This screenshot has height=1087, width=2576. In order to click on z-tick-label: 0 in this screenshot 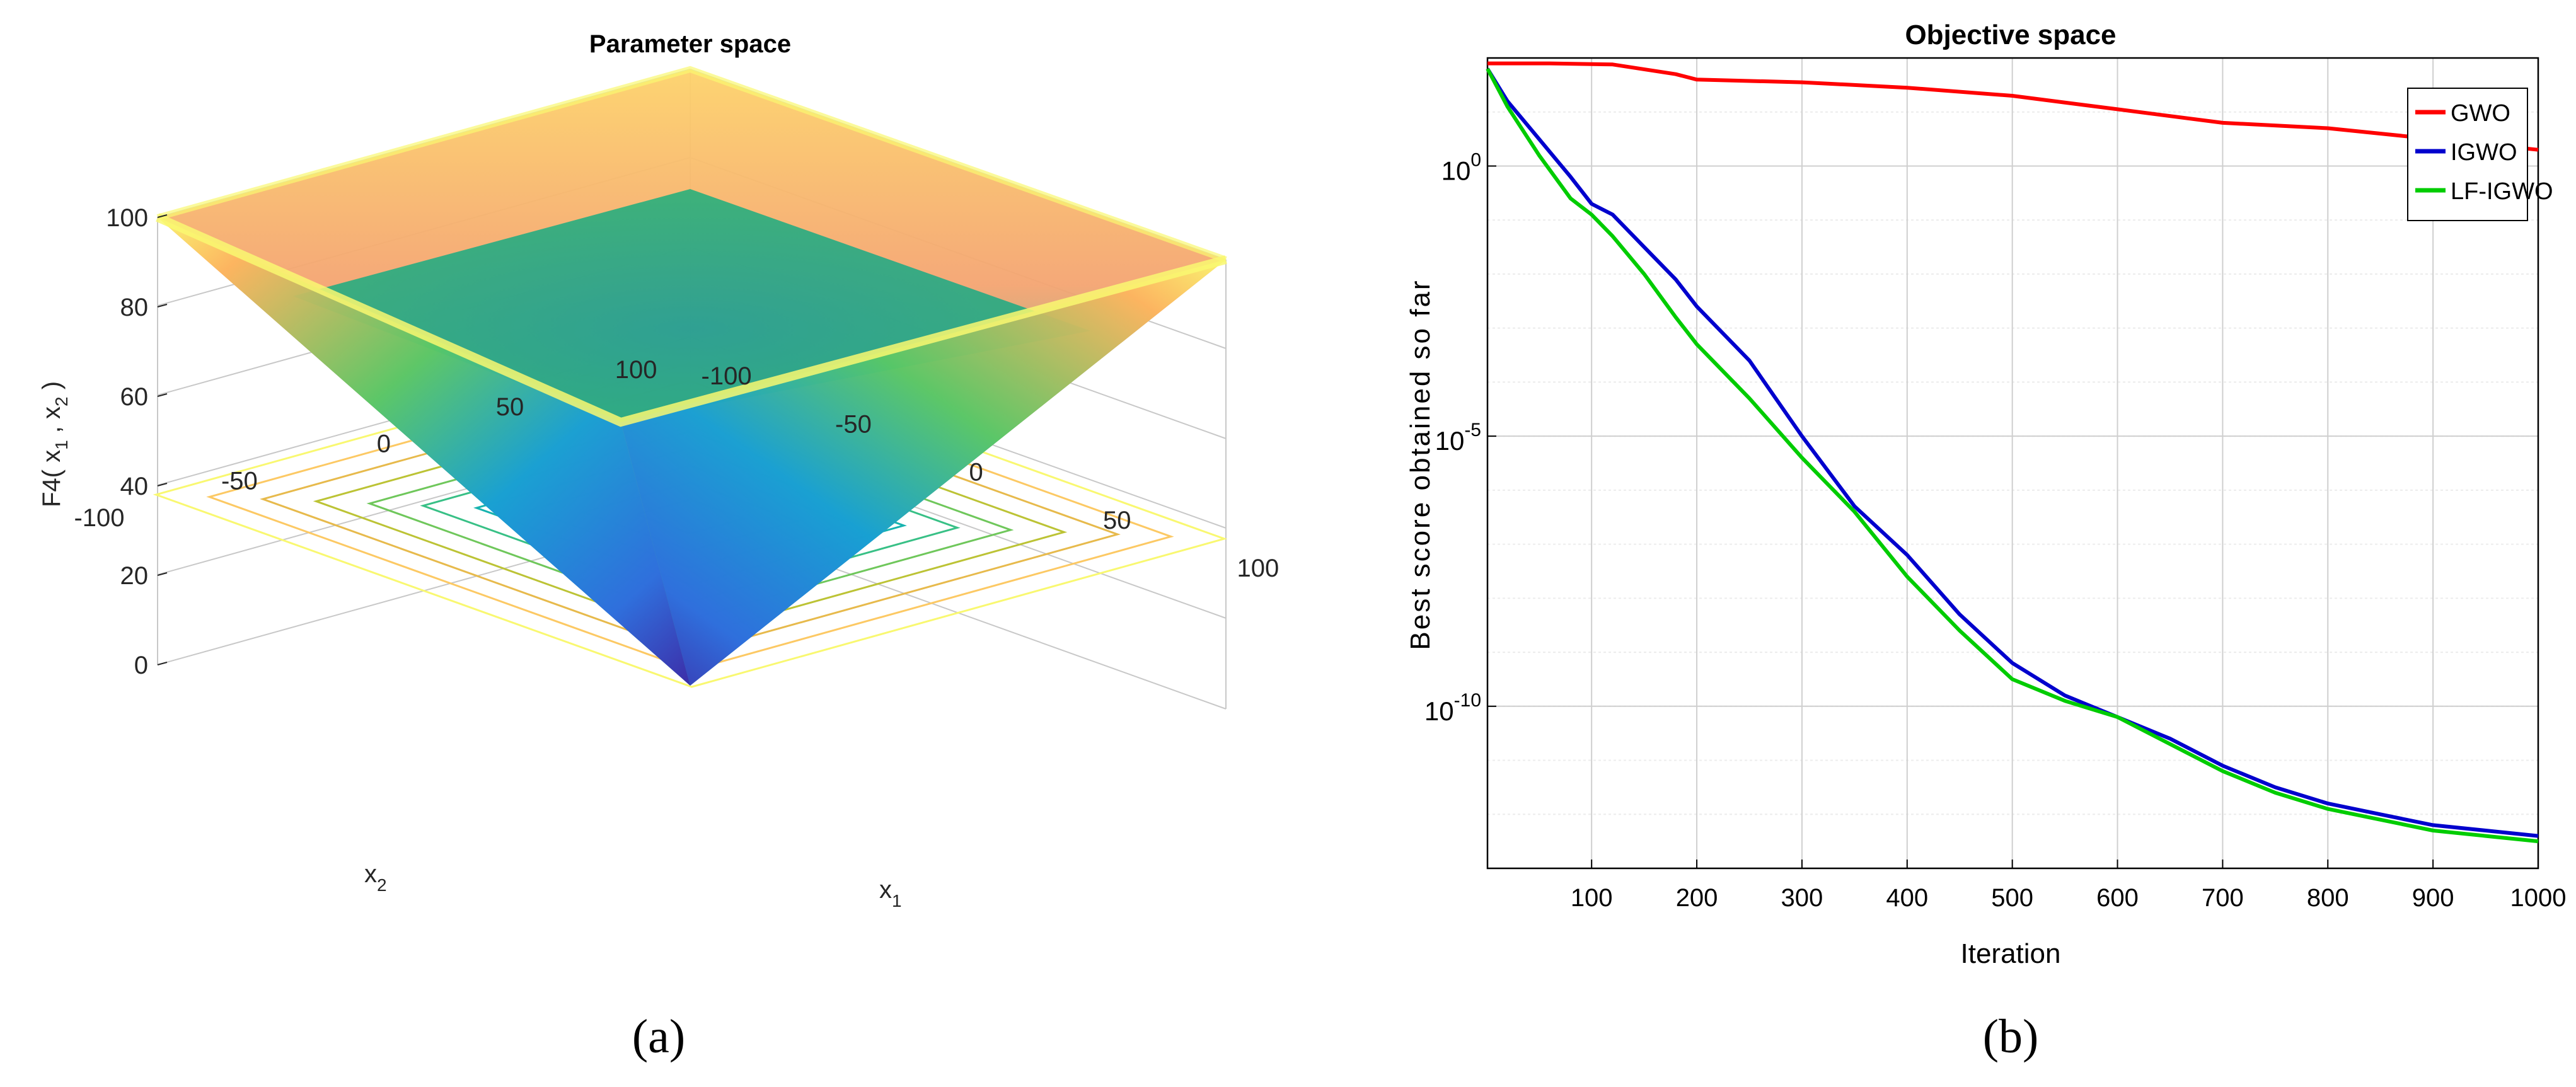, I will do `click(141, 665)`.